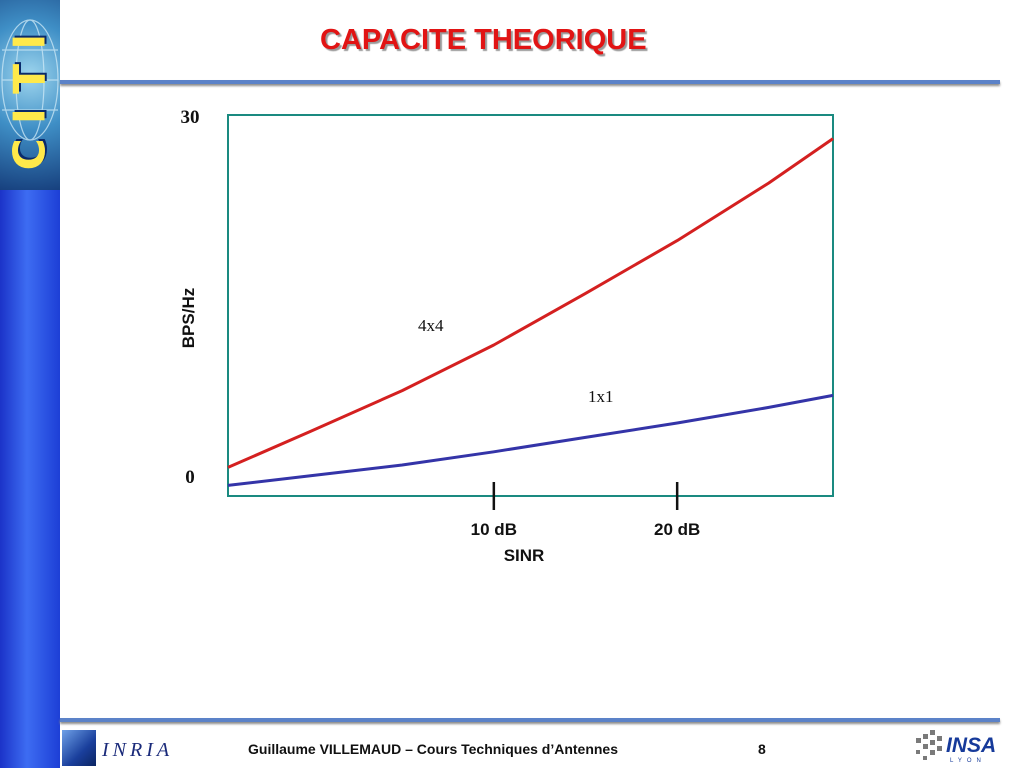  I want to click on citi-logo: CITI, so click(30, 95).